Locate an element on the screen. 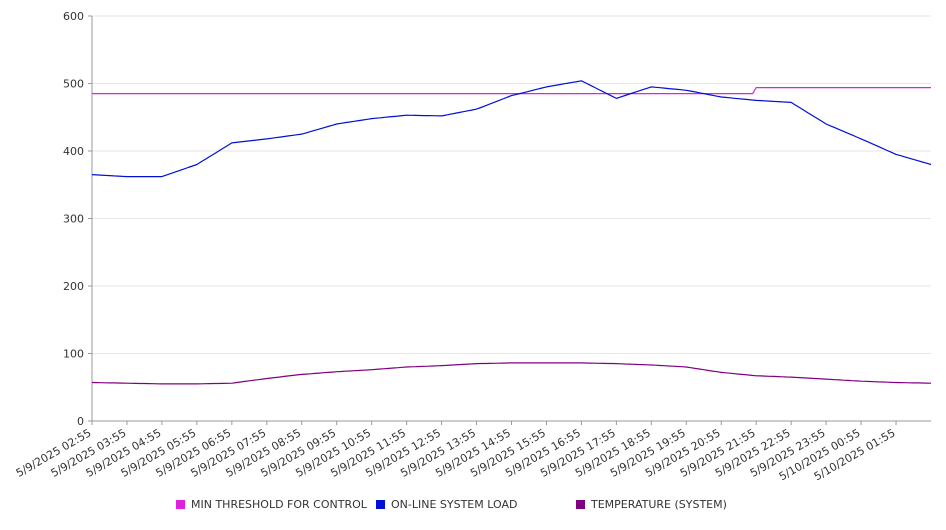 Image resolution: width=946 pixels, height=530 pixels. y-tick-label: 0 is located at coordinates (80, 421).